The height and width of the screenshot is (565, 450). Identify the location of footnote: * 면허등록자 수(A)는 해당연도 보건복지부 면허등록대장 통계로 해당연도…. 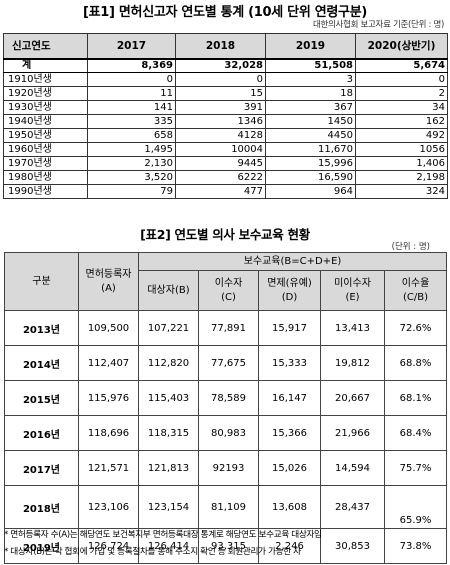
(163, 535).